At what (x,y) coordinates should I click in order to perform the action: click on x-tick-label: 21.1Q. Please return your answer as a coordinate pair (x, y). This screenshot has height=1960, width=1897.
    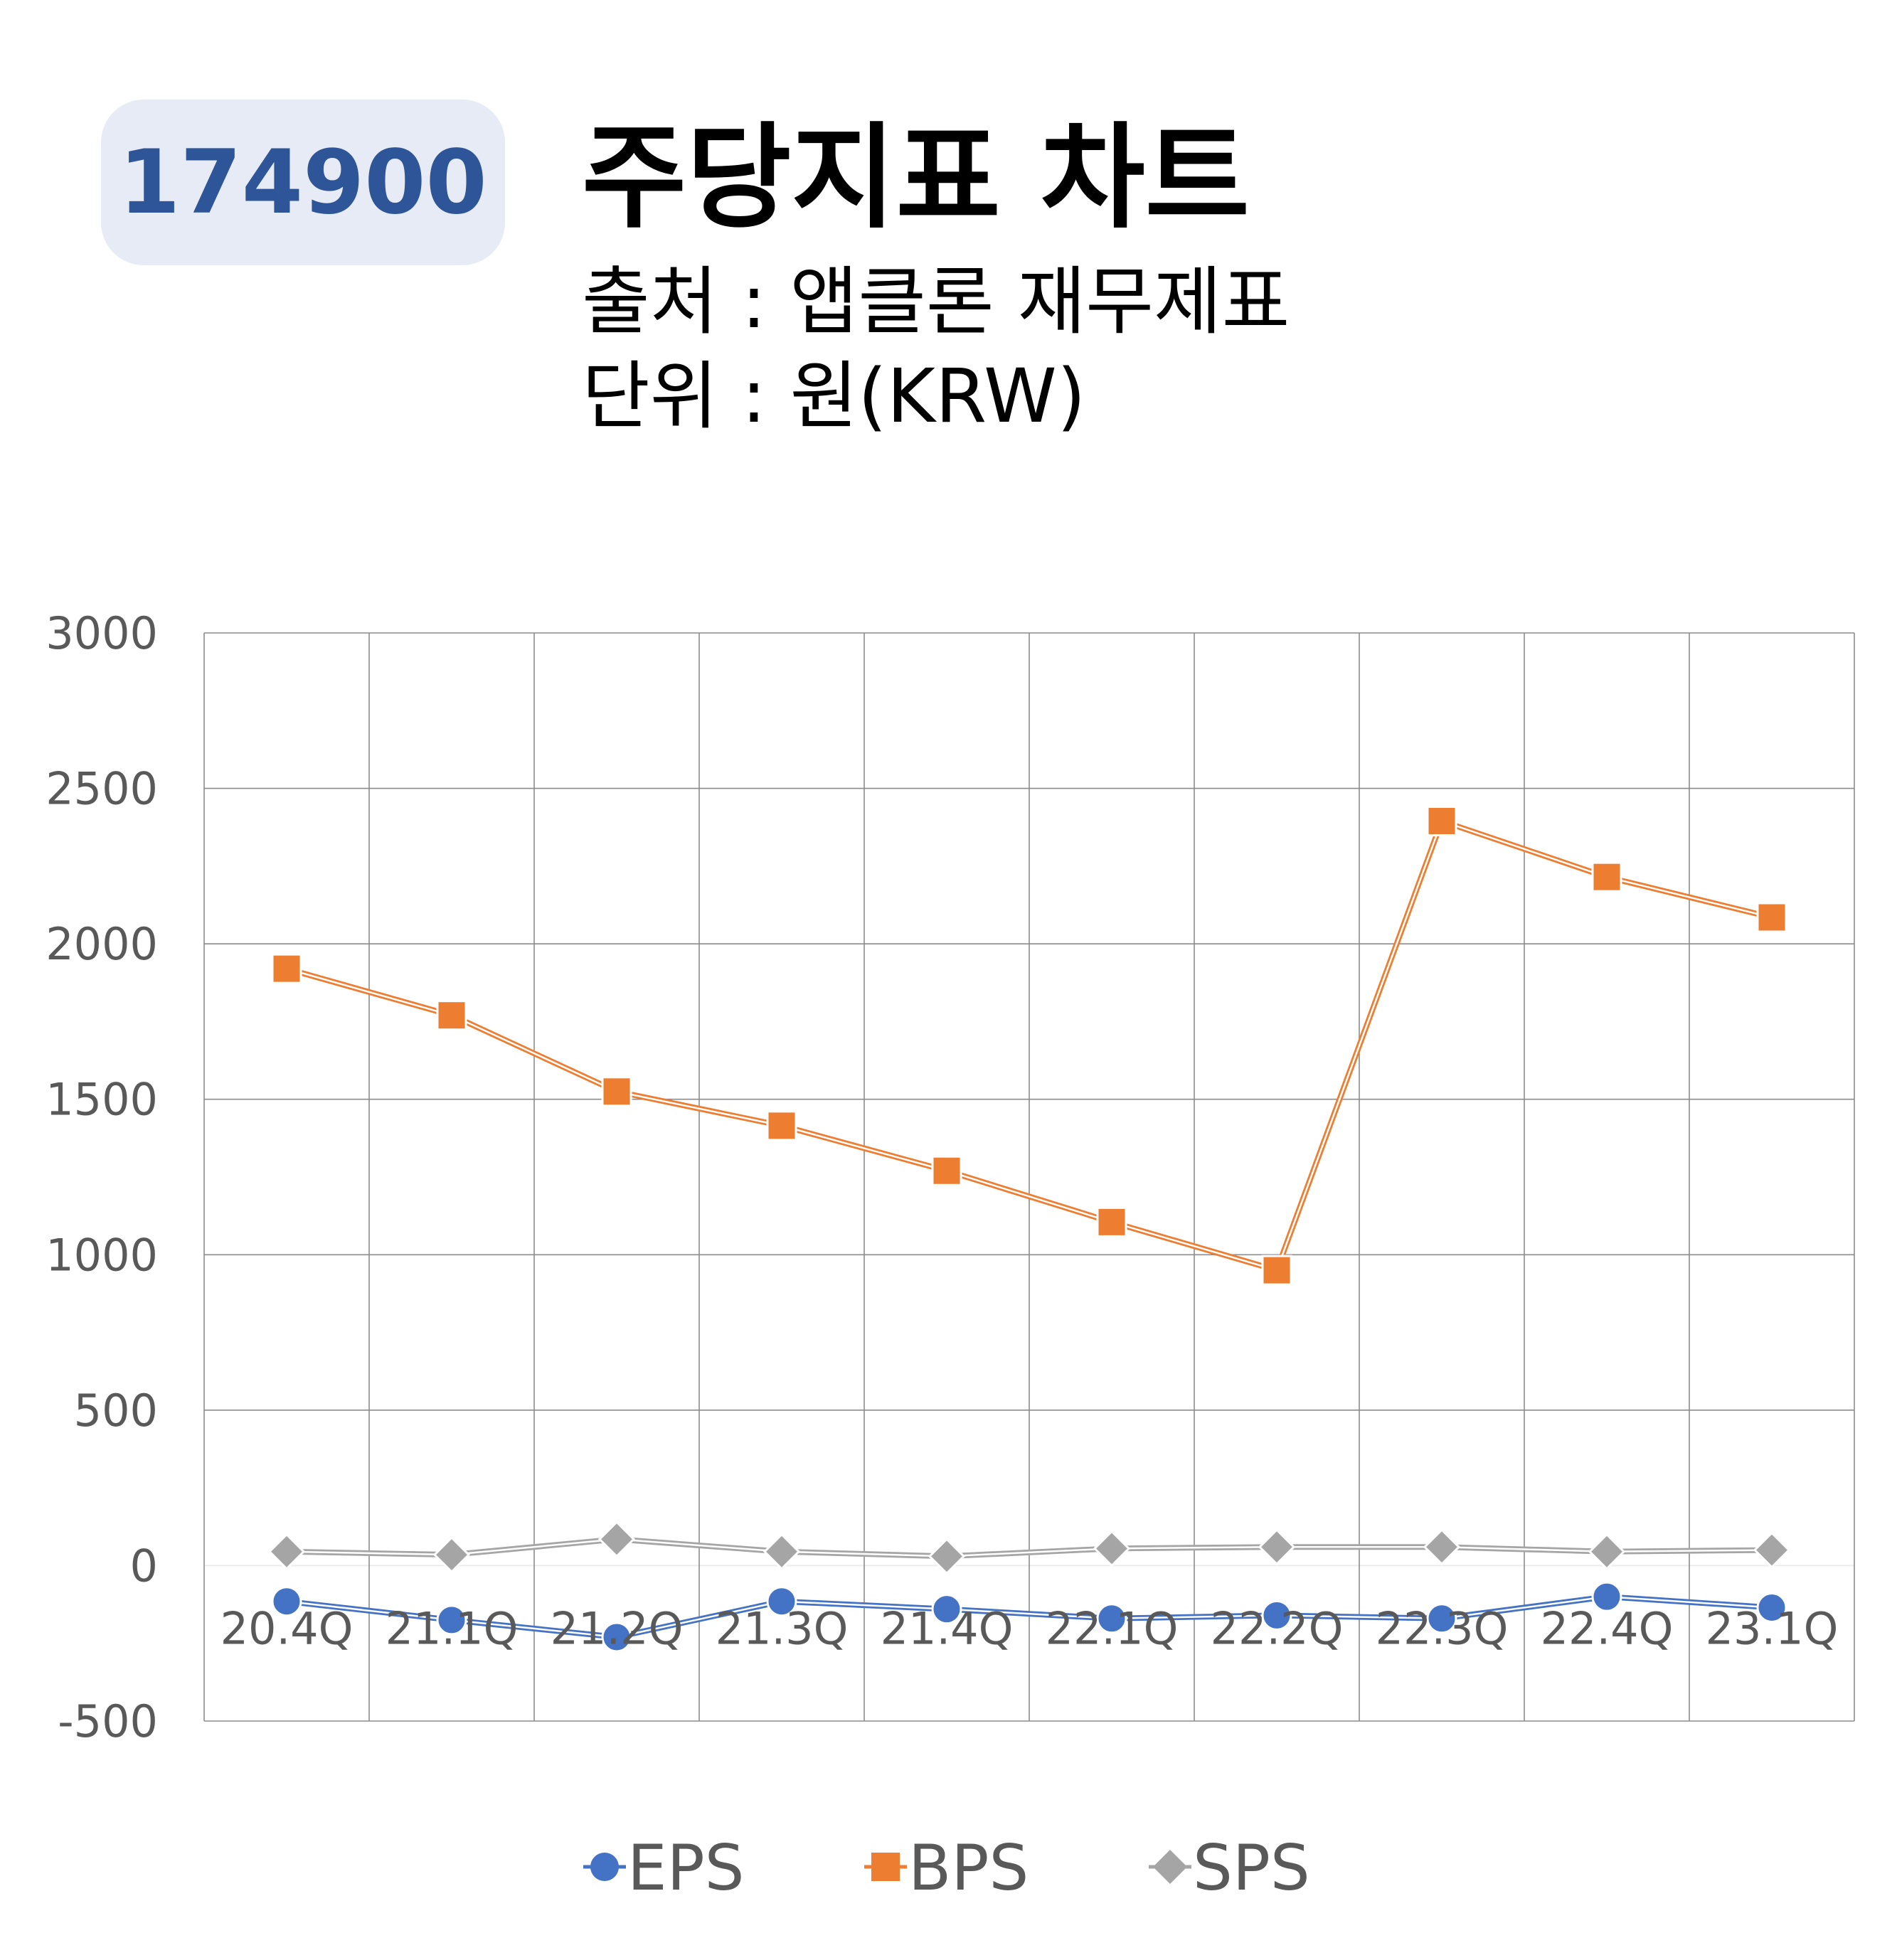
    Looking at the image, I should click on (453, 1628).